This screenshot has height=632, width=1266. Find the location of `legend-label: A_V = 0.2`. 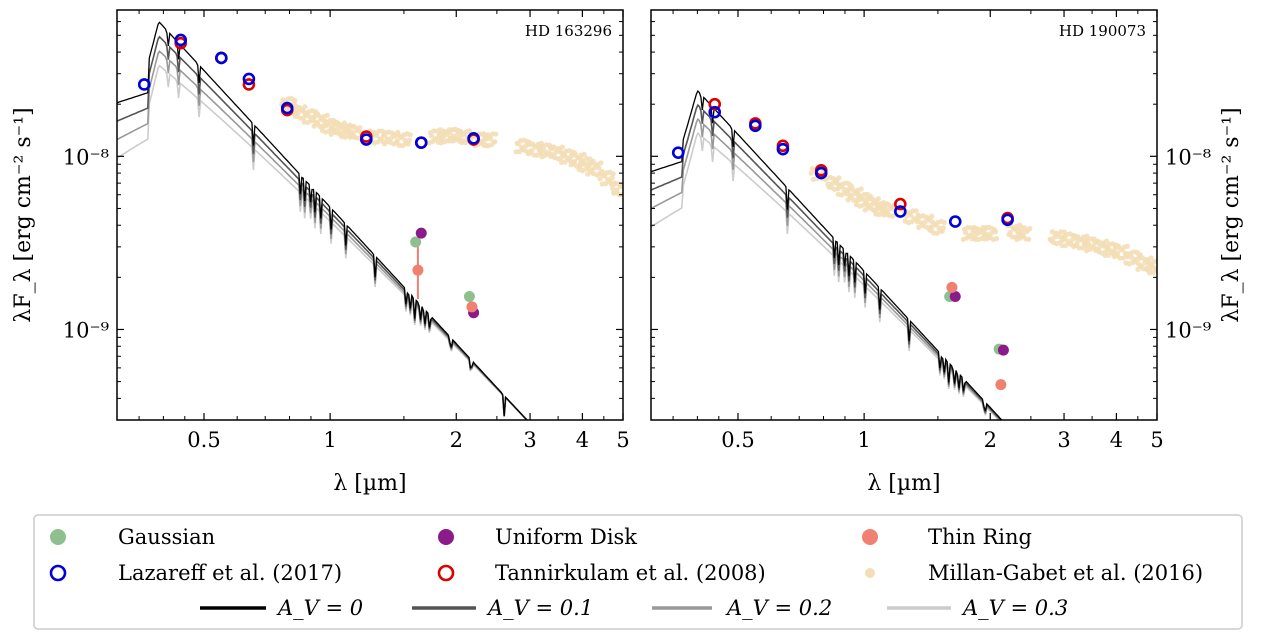

legend-label: A_V = 0.2 is located at coordinates (778, 608).